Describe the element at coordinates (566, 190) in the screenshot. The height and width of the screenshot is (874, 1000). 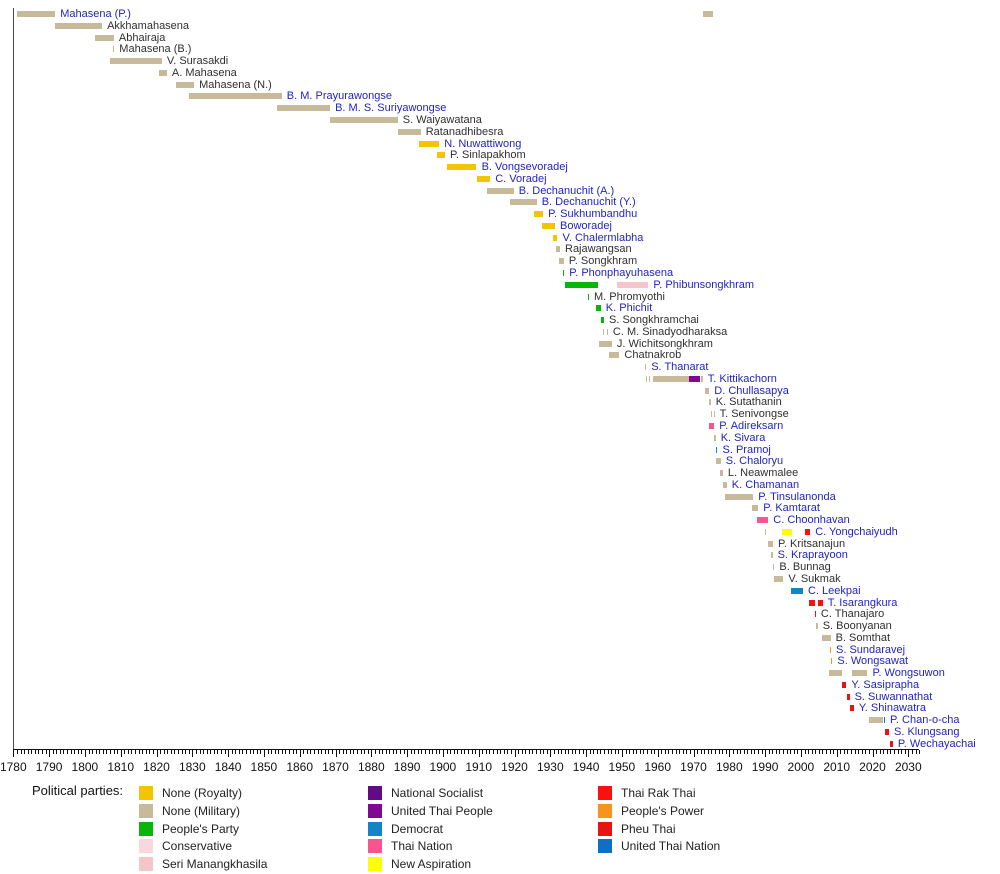
I see `minister-name-label: B. Dechanuchit (A.)` at that location.